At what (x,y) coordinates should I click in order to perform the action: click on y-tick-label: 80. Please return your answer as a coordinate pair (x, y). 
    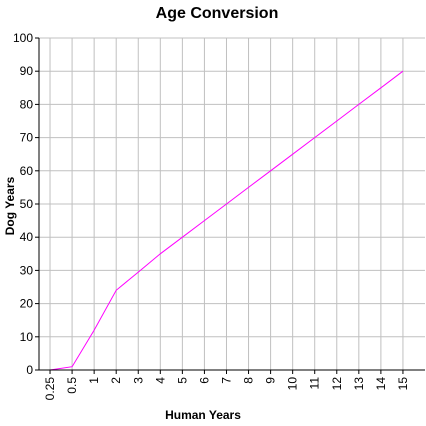
    Looking at the image, I should click on (27, 104).